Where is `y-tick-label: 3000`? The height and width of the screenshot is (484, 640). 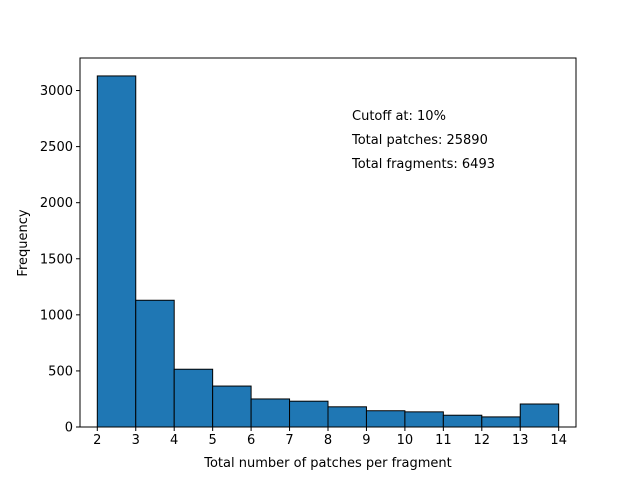 y-tick-label: 3000 is located at coordinates (56, 91).